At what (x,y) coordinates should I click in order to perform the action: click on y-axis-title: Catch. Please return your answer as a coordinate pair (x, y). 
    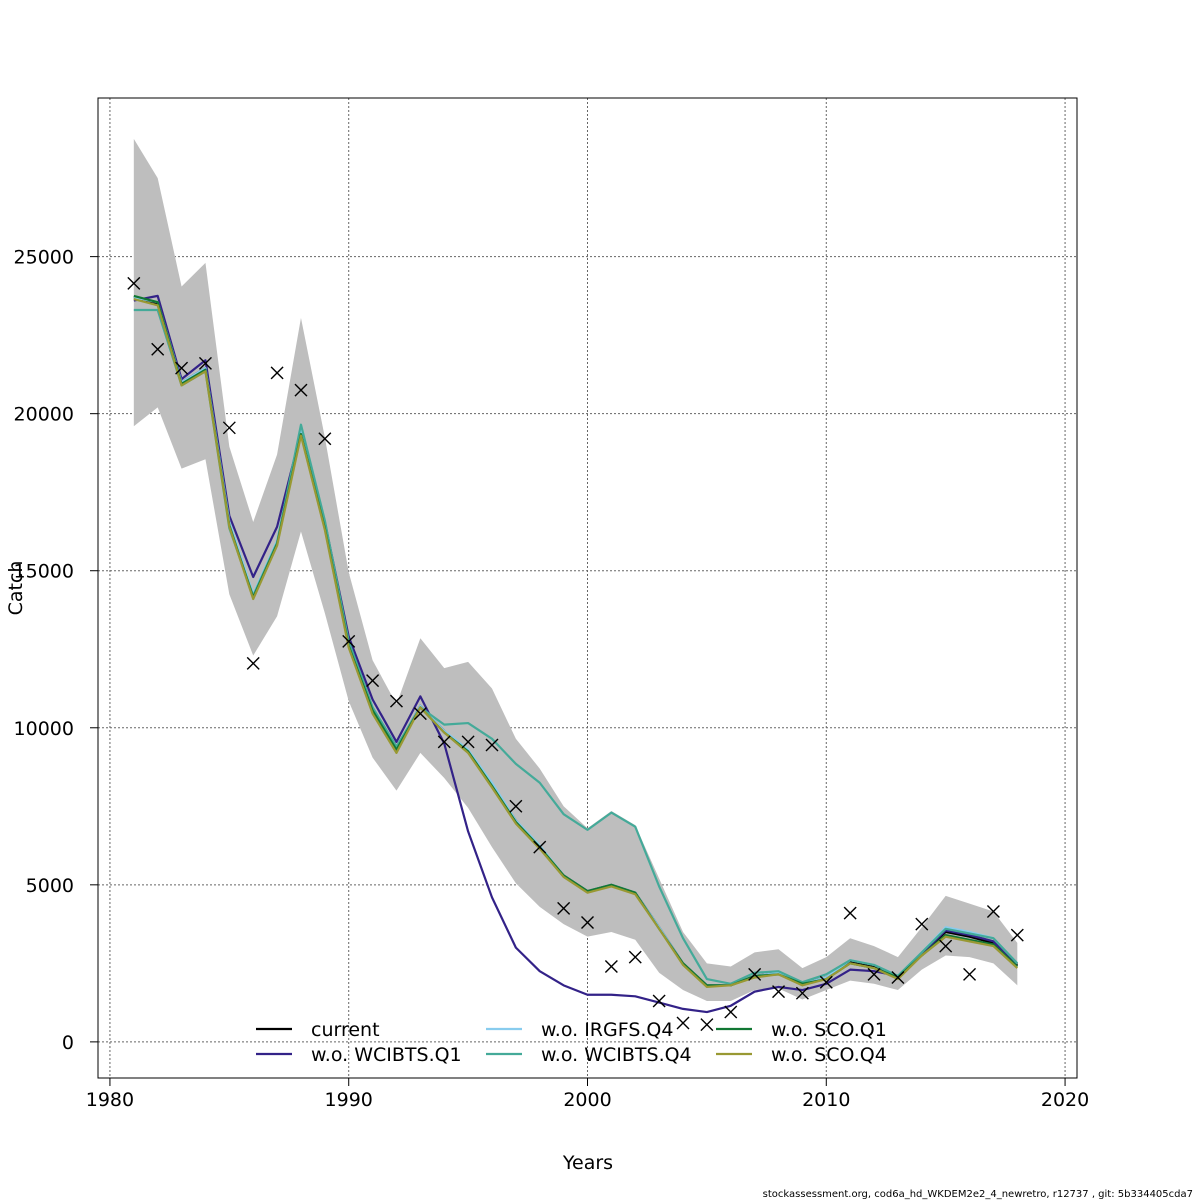
    Looking at the image, I should click on (16, 588).